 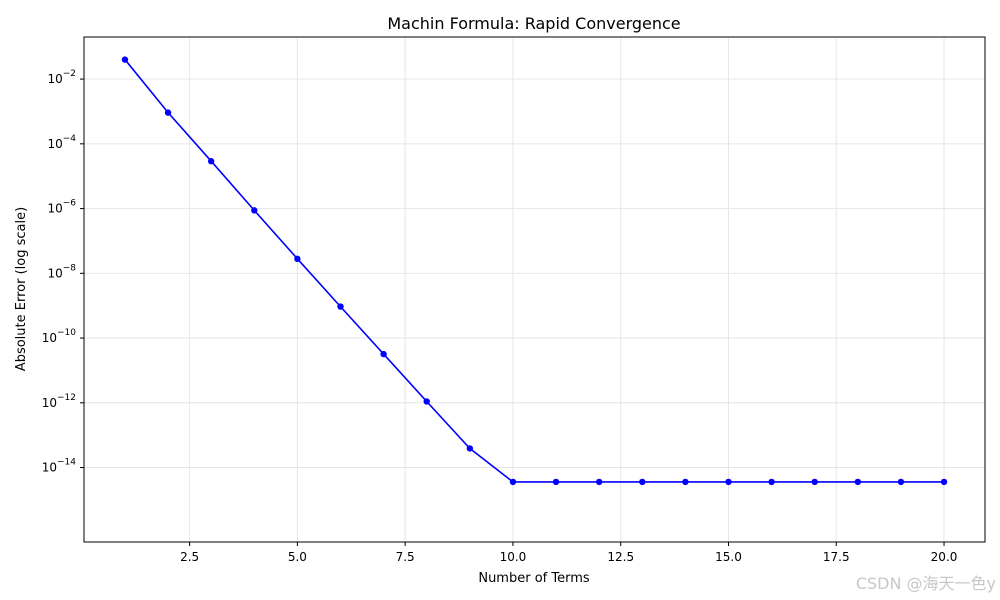 I want to click on x-tick-label: 7.5, so click(x=405, y=557).